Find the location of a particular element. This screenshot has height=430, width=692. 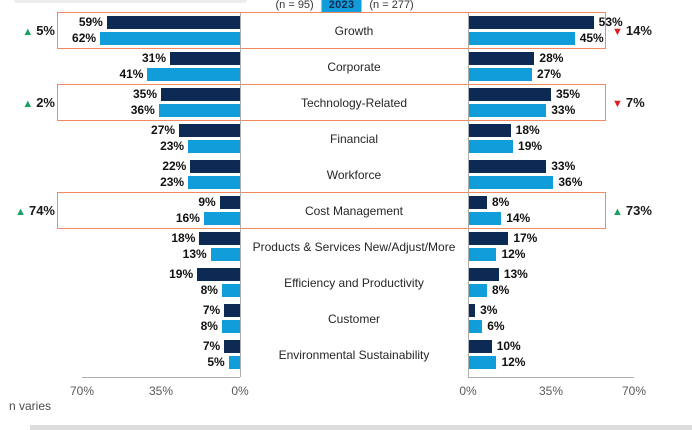

bar-value-label: 6% is located at coordinates (496, 326).